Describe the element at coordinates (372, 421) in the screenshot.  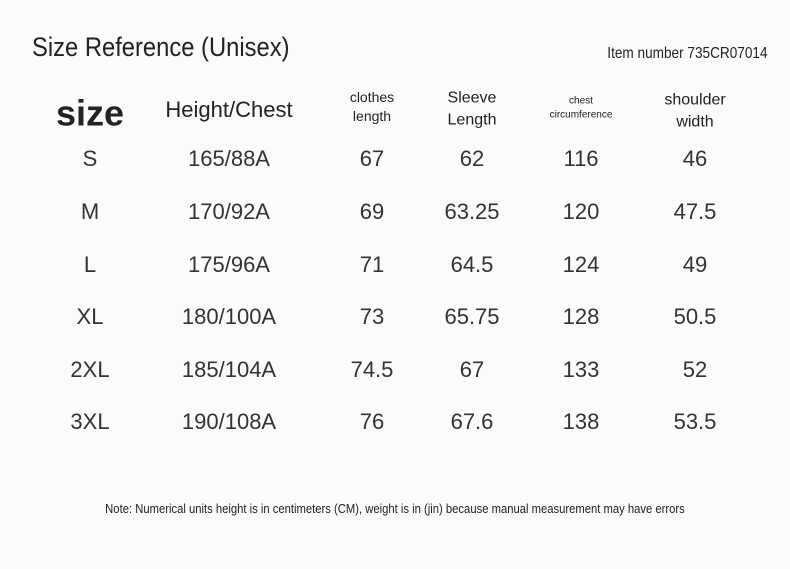
I see `table-cell: 76` at that location.